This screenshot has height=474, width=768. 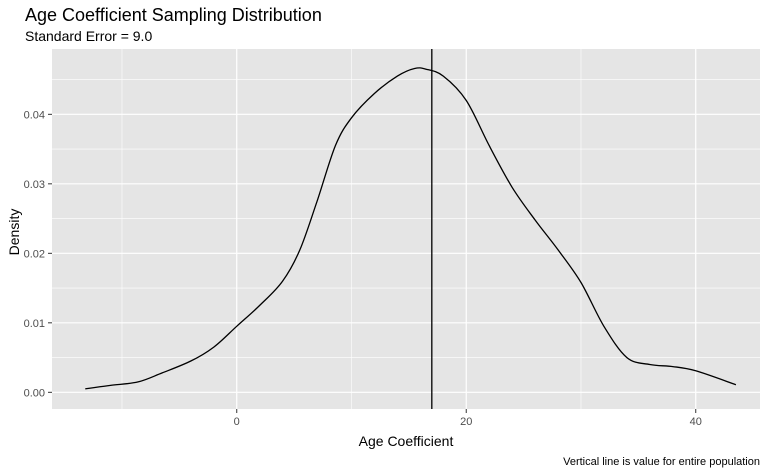 What do you see at coordinates (34, 115) in the screenshot?
I see `y-tick-label: 0.04` at bounding box center [34, 115].